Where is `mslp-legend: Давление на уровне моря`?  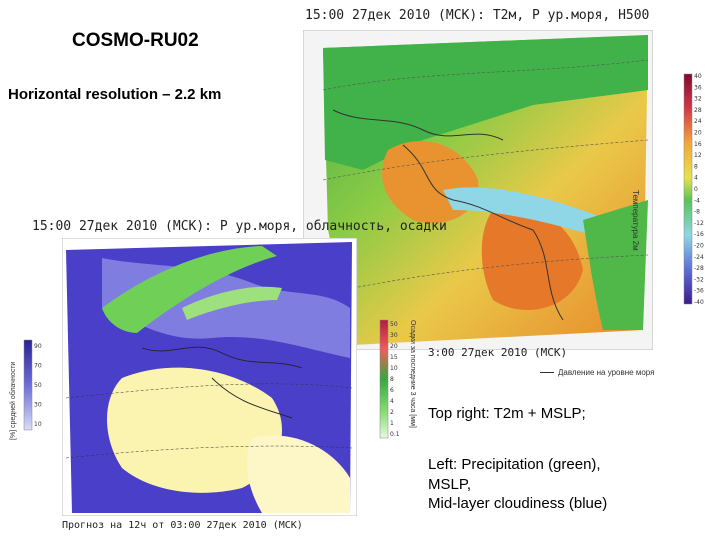
mslp-legend: Давление на уровне моря is located at coordinates (597, 372).